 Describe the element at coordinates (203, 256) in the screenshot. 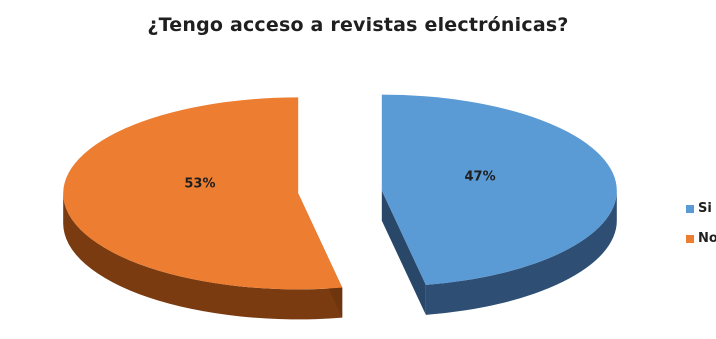

I see `pie-wall-no` at that location.